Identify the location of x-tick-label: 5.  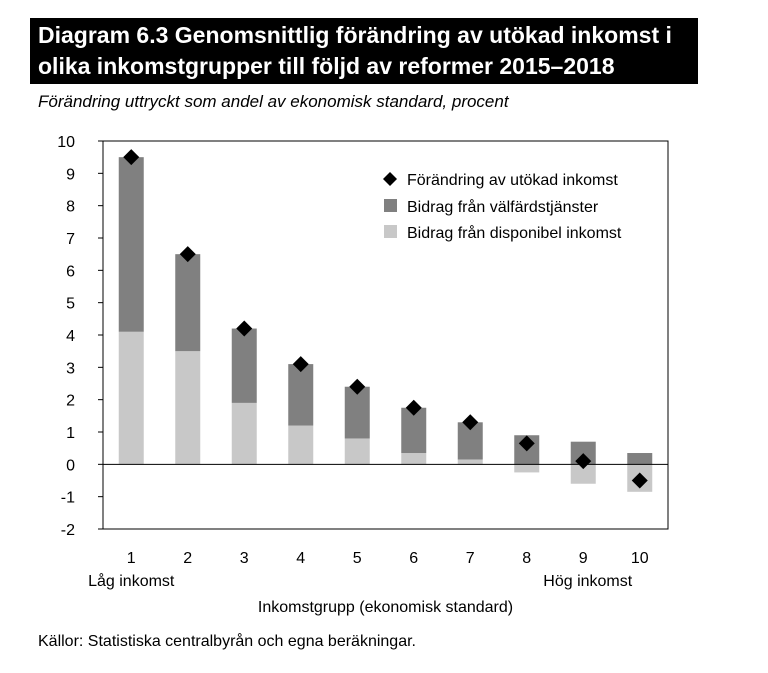
(357, 558).